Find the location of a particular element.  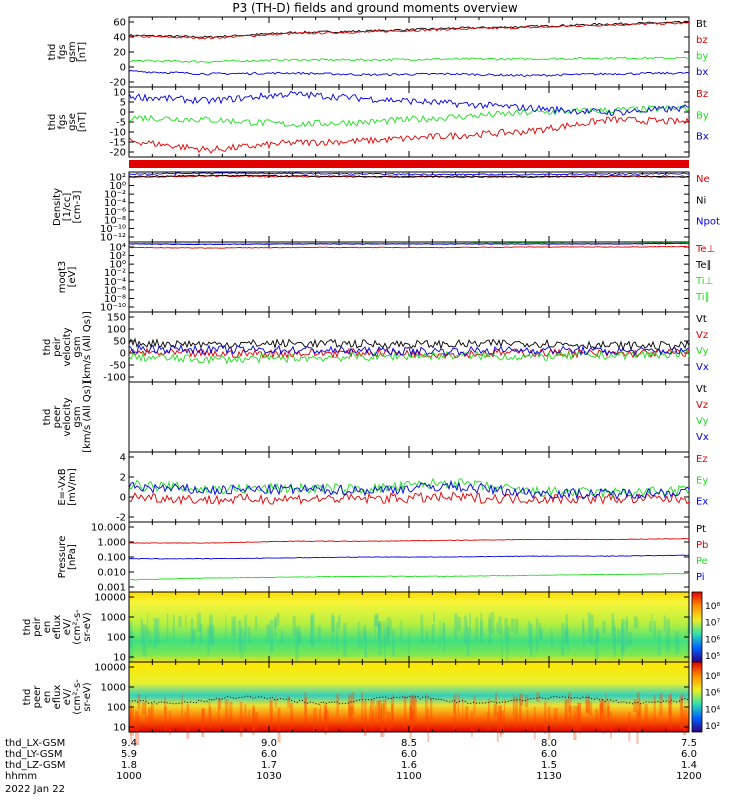

series-Te⊥ is located at coordinates (408, 247).